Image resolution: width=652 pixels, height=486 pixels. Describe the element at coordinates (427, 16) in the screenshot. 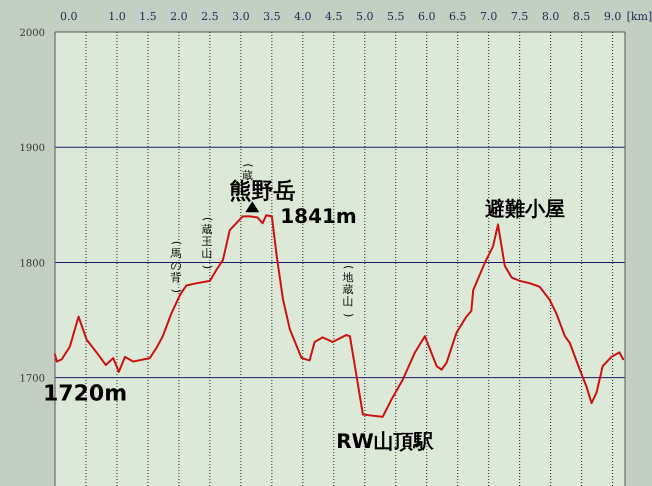

I see `x-tick-label: 6.0` at that location.